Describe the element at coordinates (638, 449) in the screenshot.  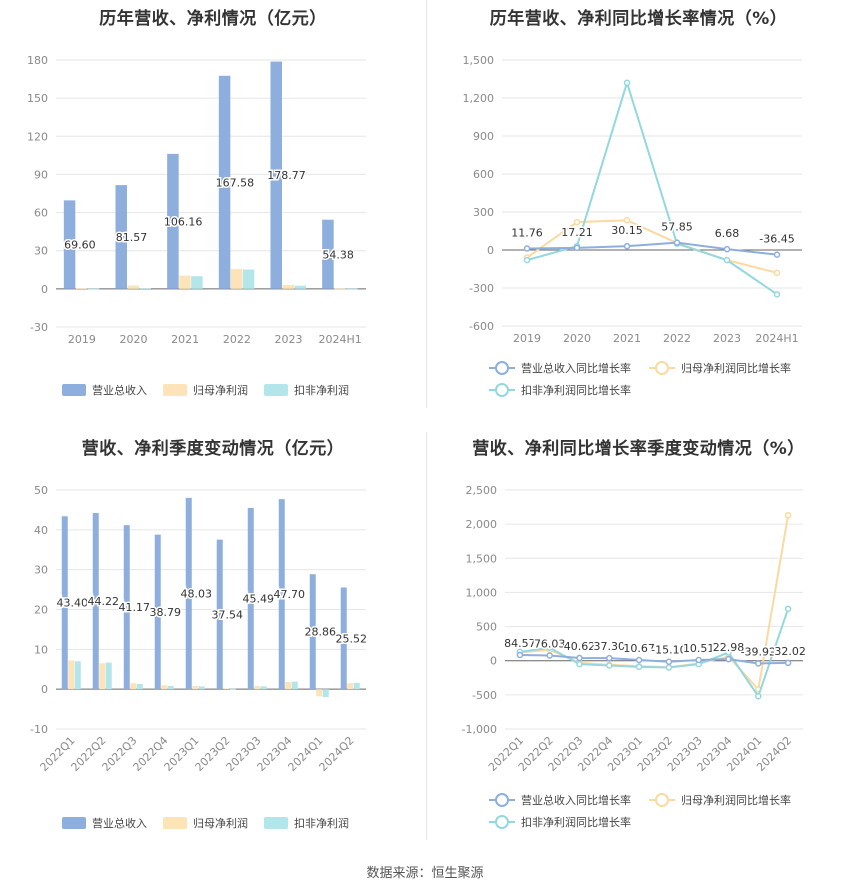
I see `chart-title: 营收、净利同比增长率季度变动情况（%）` at that location.